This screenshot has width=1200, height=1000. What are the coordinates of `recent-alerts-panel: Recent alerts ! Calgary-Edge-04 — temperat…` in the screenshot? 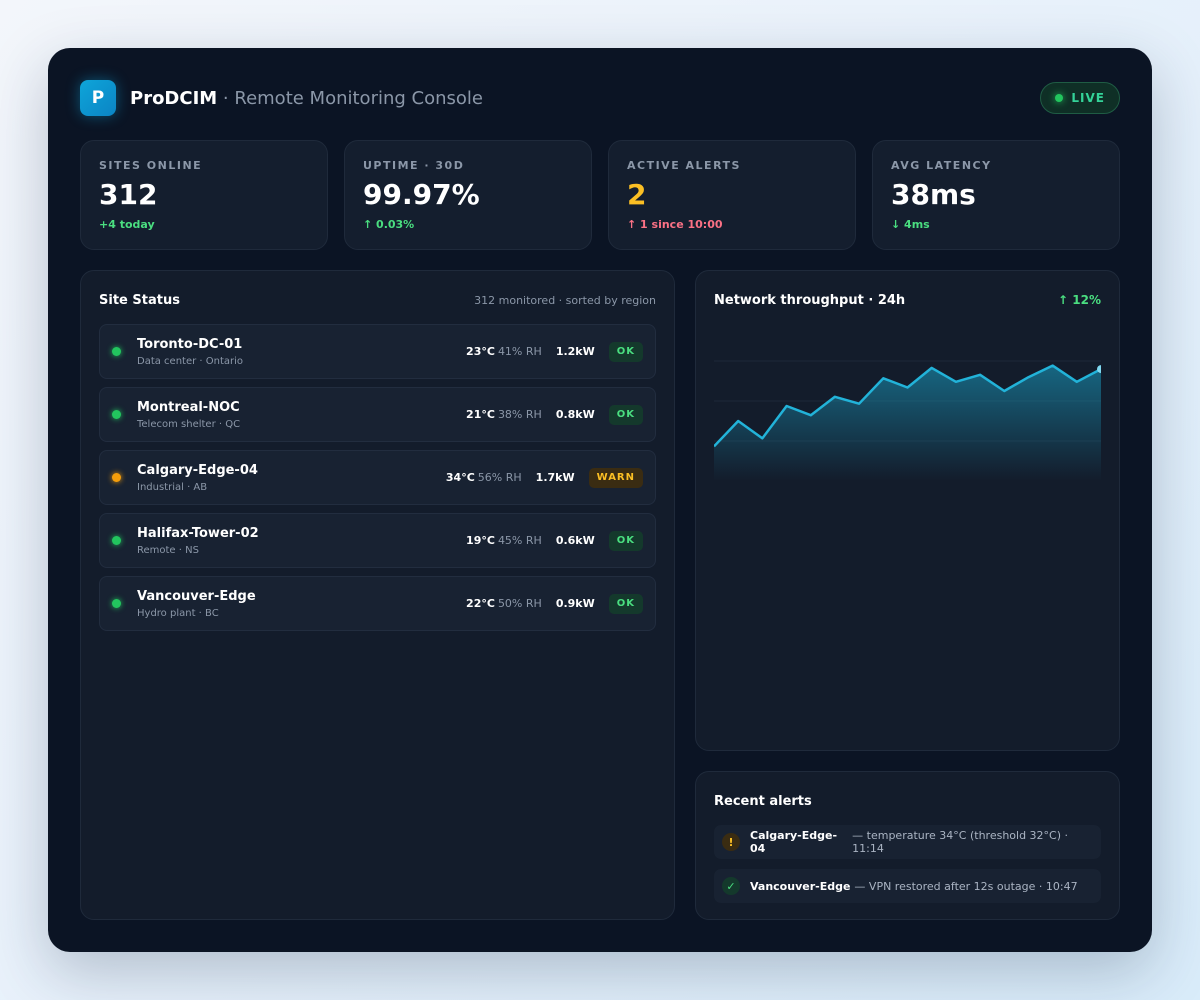 It's located at (907, 845).